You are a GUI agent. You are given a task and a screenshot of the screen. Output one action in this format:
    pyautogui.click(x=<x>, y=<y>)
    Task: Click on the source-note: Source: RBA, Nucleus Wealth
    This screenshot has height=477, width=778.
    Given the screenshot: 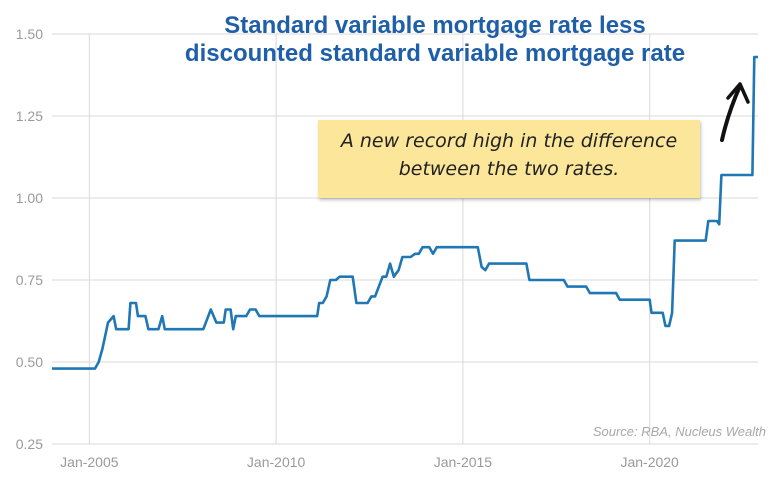 What is the action you would take?
    pyautogui.click(x=679, y=431)
    